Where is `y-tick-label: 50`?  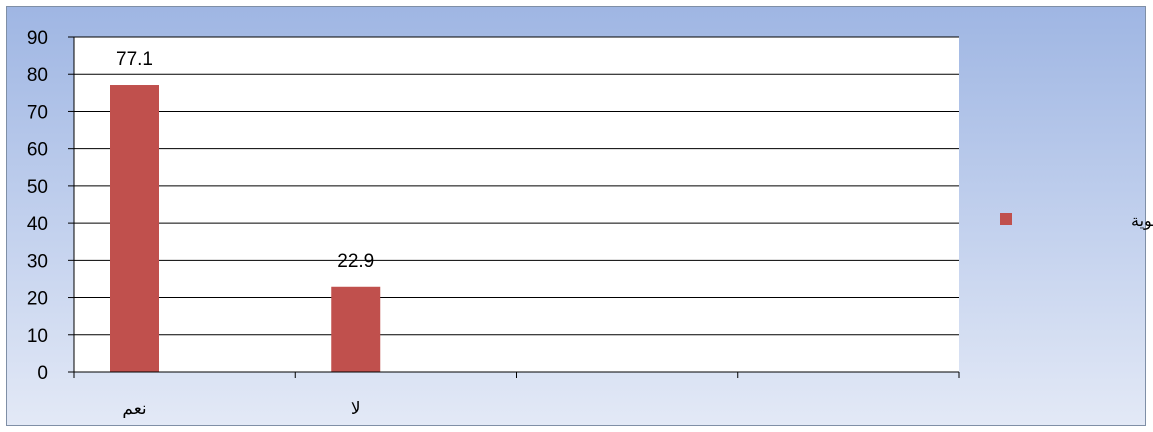
y-tick-label: 50 is located at coordinates (37, 187).